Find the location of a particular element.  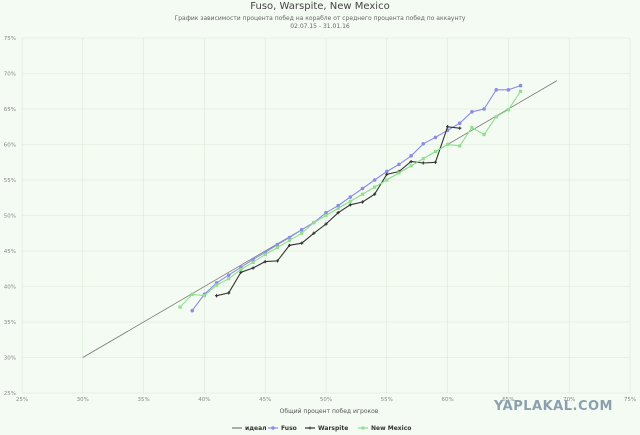

legend-item: Warspite is located at coordinates (326, 428).